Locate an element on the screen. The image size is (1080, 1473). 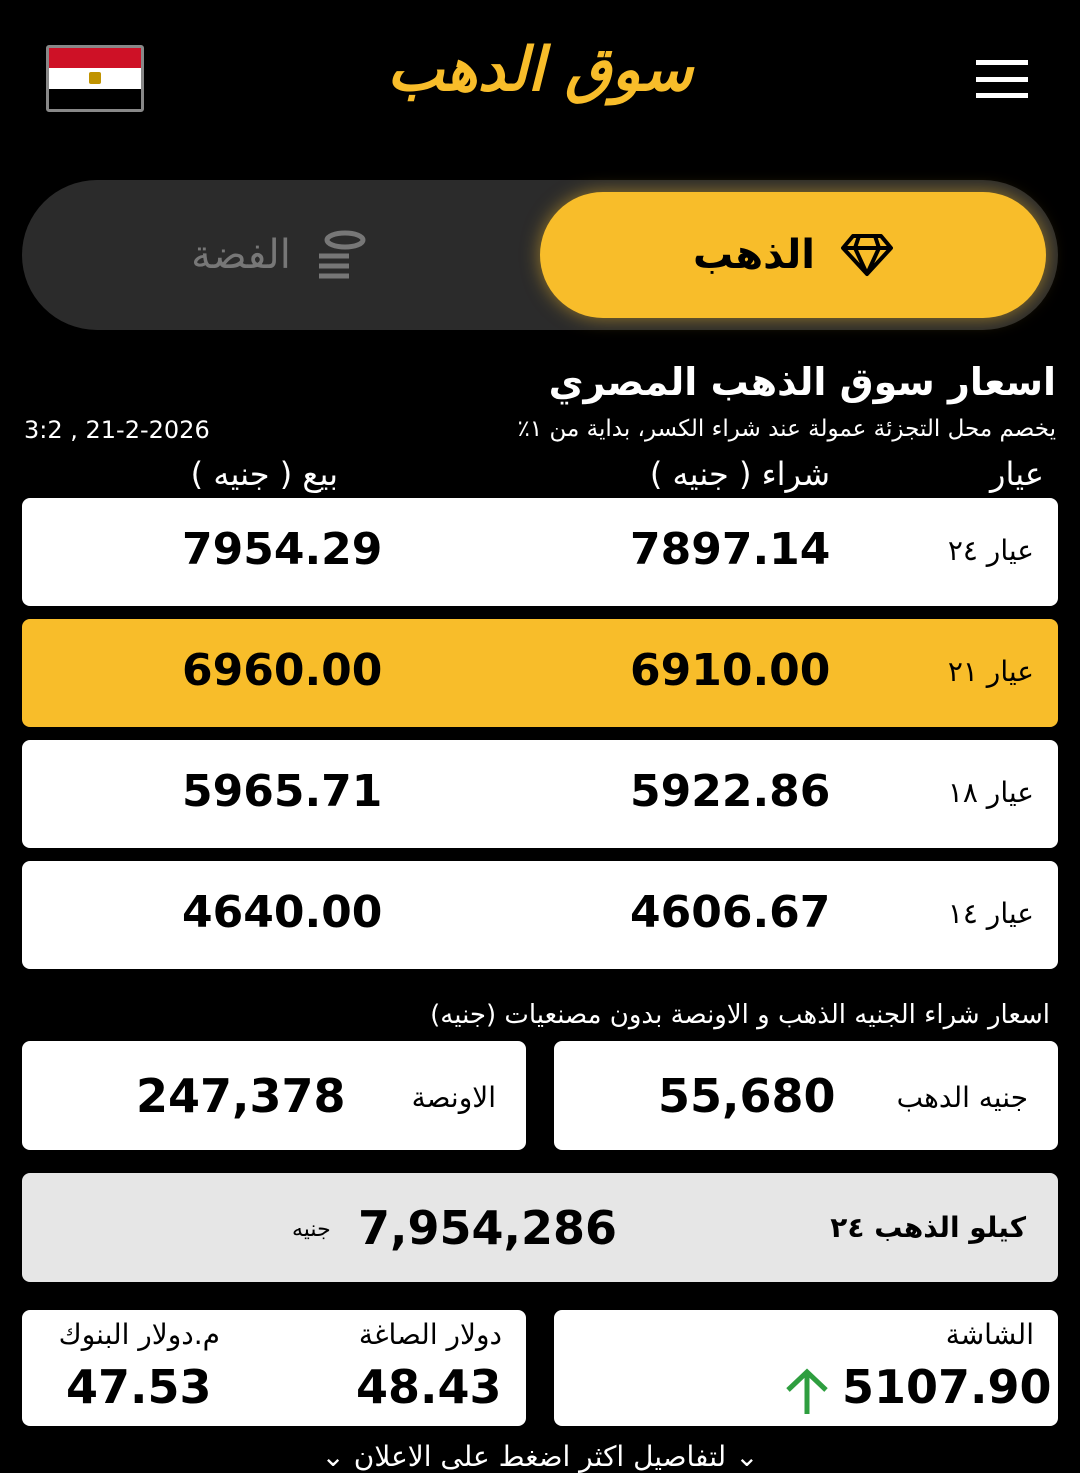
sell-price: 4640.00 is located at coordinates (282, 912).